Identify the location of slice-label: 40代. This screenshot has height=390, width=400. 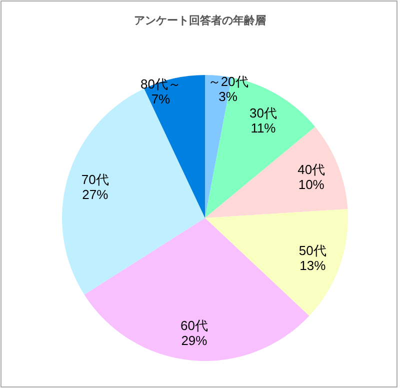
(312, 169).